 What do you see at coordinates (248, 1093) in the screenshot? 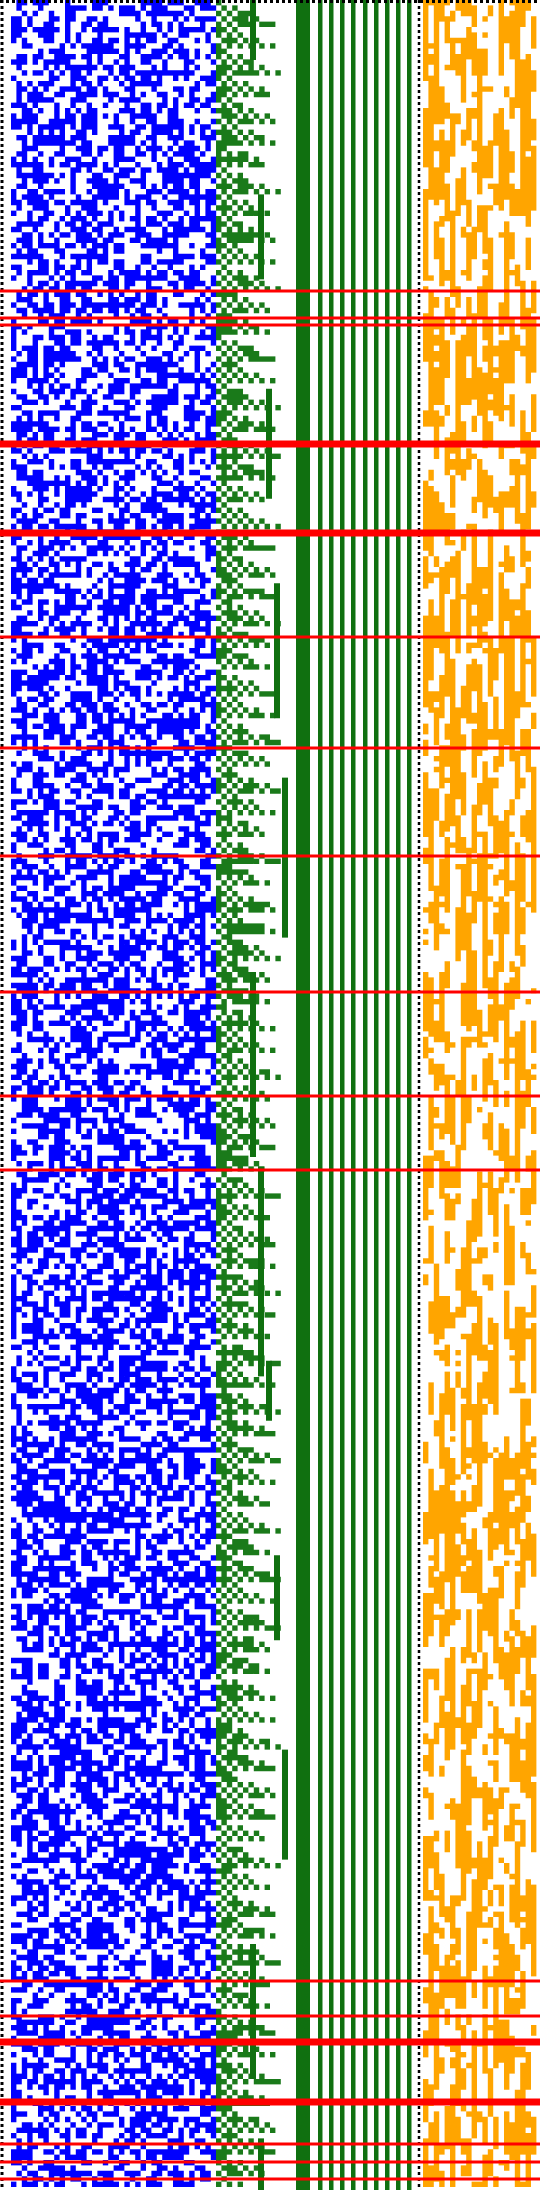
I see `green-staircase` at bounding box center [248, 1093].